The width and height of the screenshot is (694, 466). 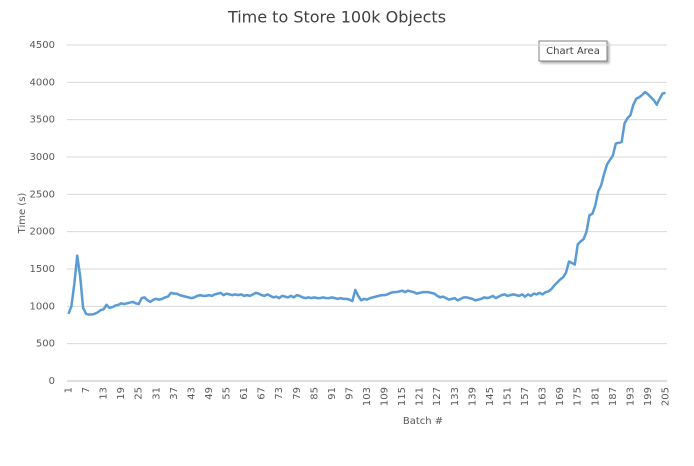 I want to click on x-tick-label: 145, so click(x=490, y=396).